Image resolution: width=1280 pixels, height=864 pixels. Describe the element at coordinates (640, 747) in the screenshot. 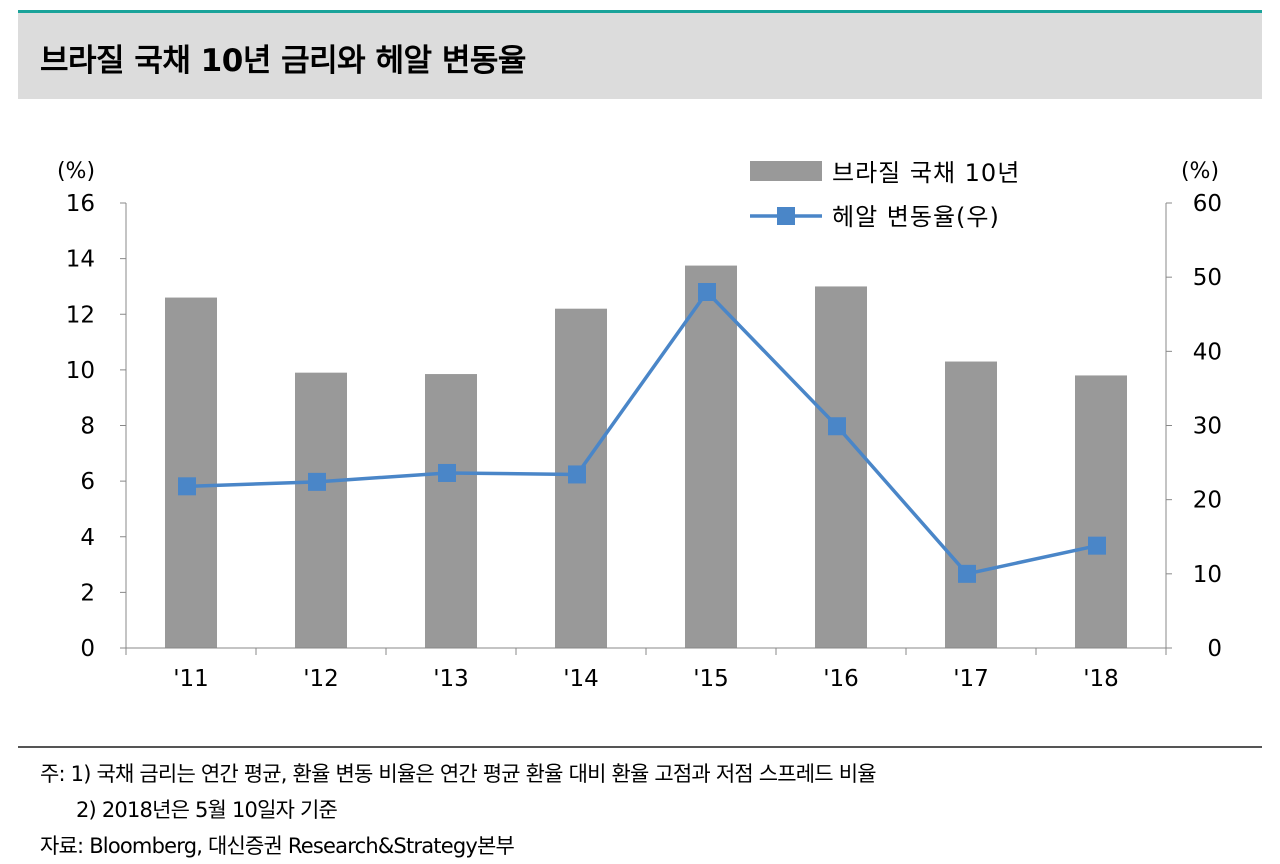

I see `notes-divider` at that location.